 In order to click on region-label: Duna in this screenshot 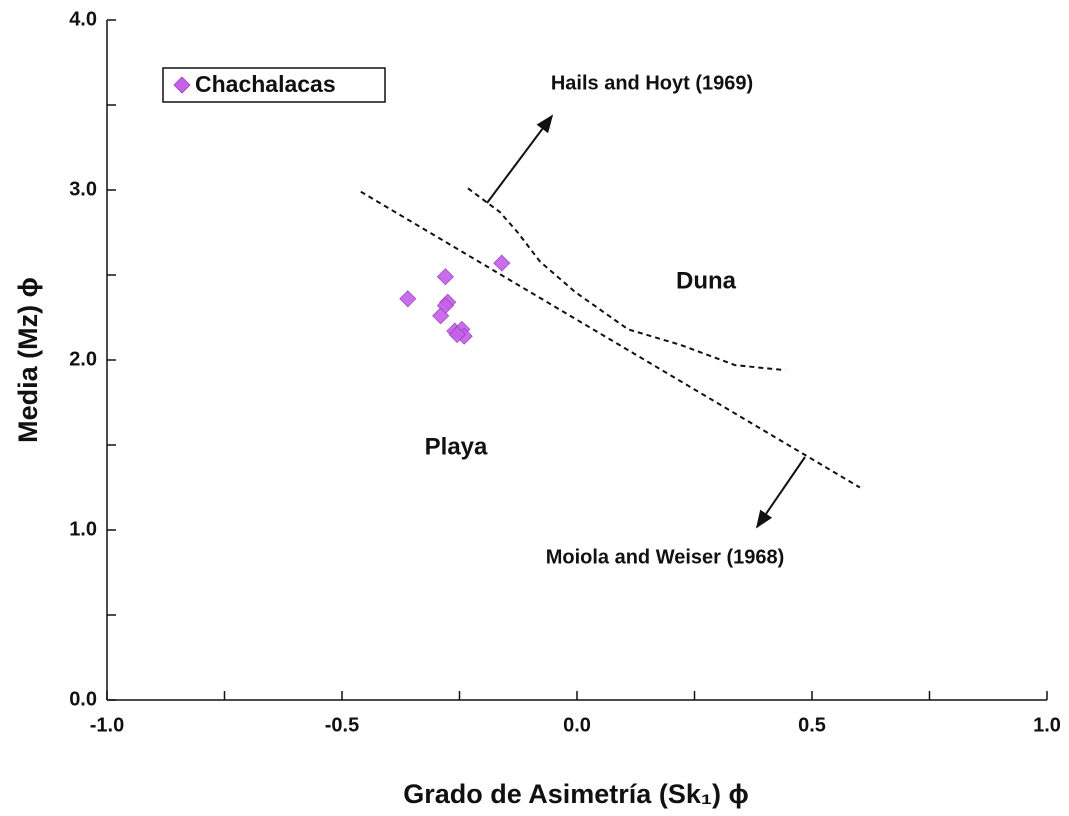, I will do `click(706, 280)`.